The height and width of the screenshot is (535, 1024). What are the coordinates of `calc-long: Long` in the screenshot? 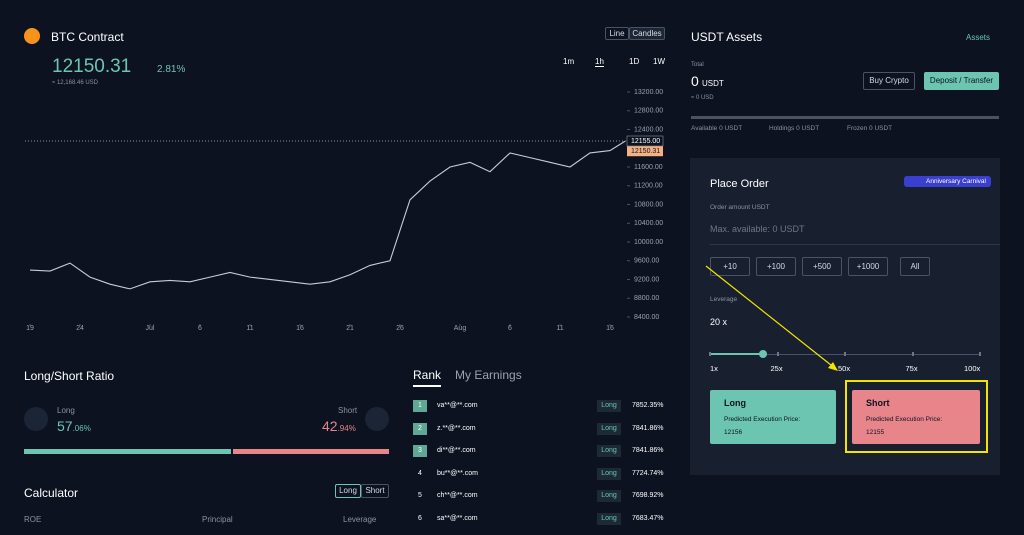 It's located at (348, 491).